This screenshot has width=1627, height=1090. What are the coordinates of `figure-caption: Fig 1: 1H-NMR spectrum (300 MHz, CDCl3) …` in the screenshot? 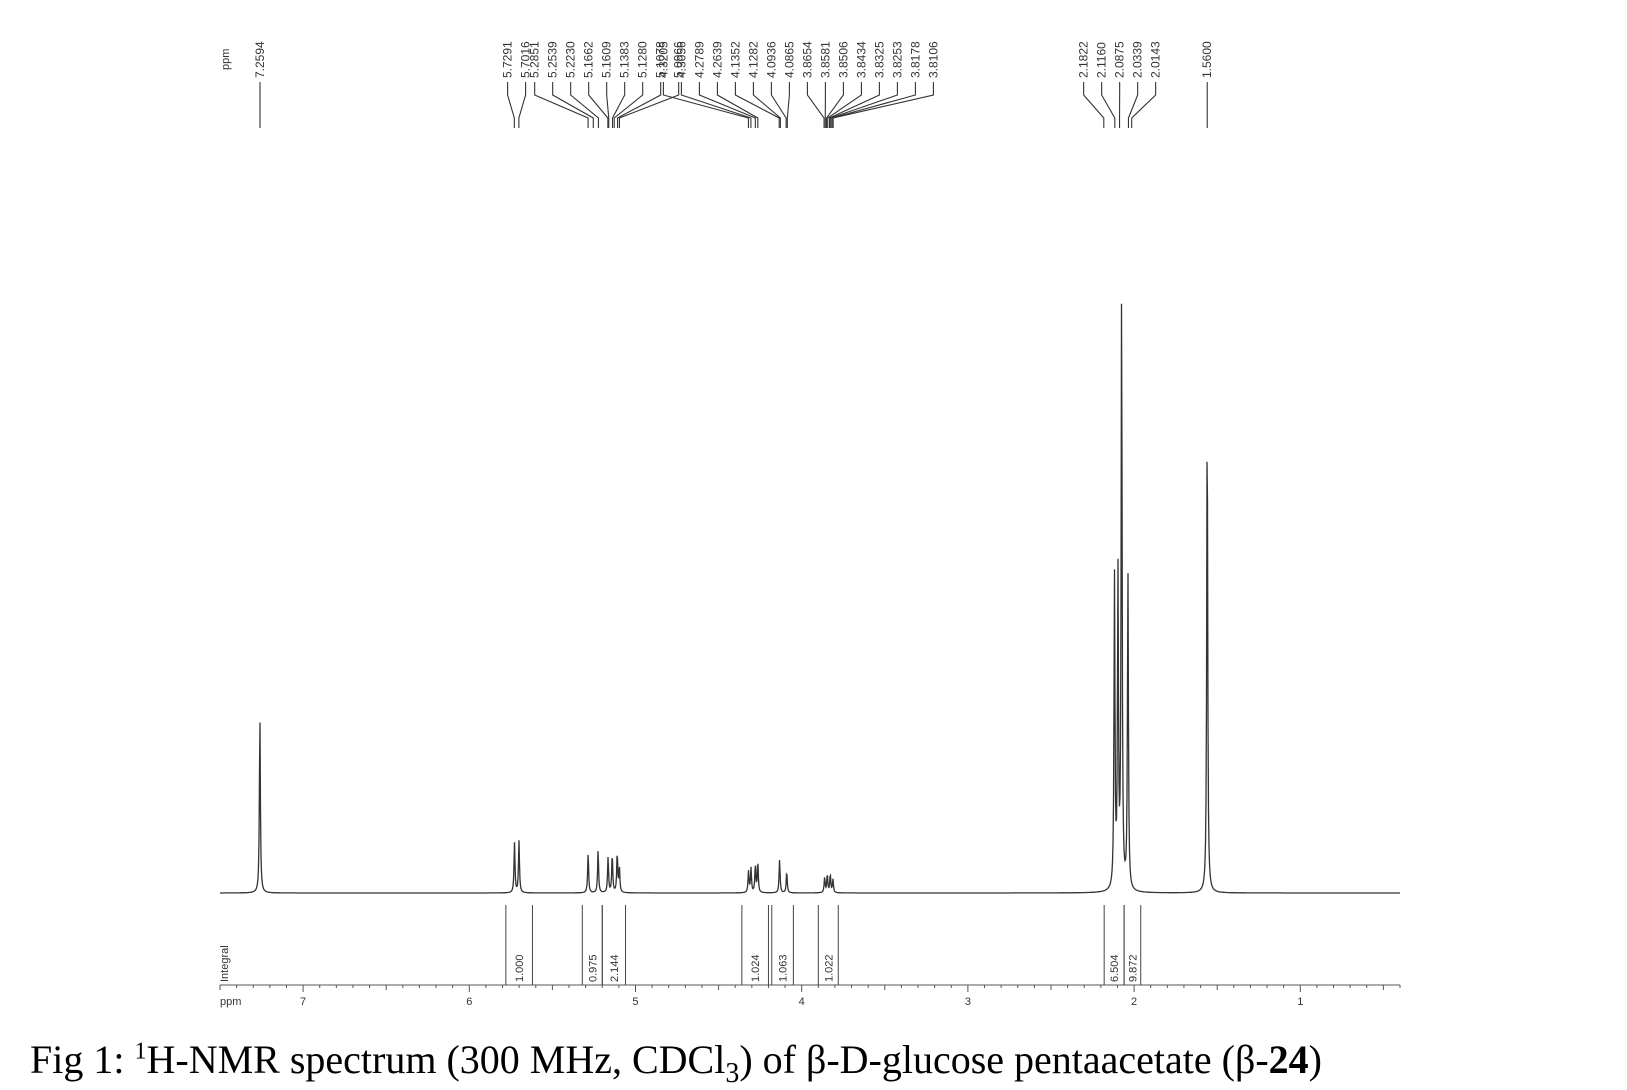 It's located at (676, 1062).